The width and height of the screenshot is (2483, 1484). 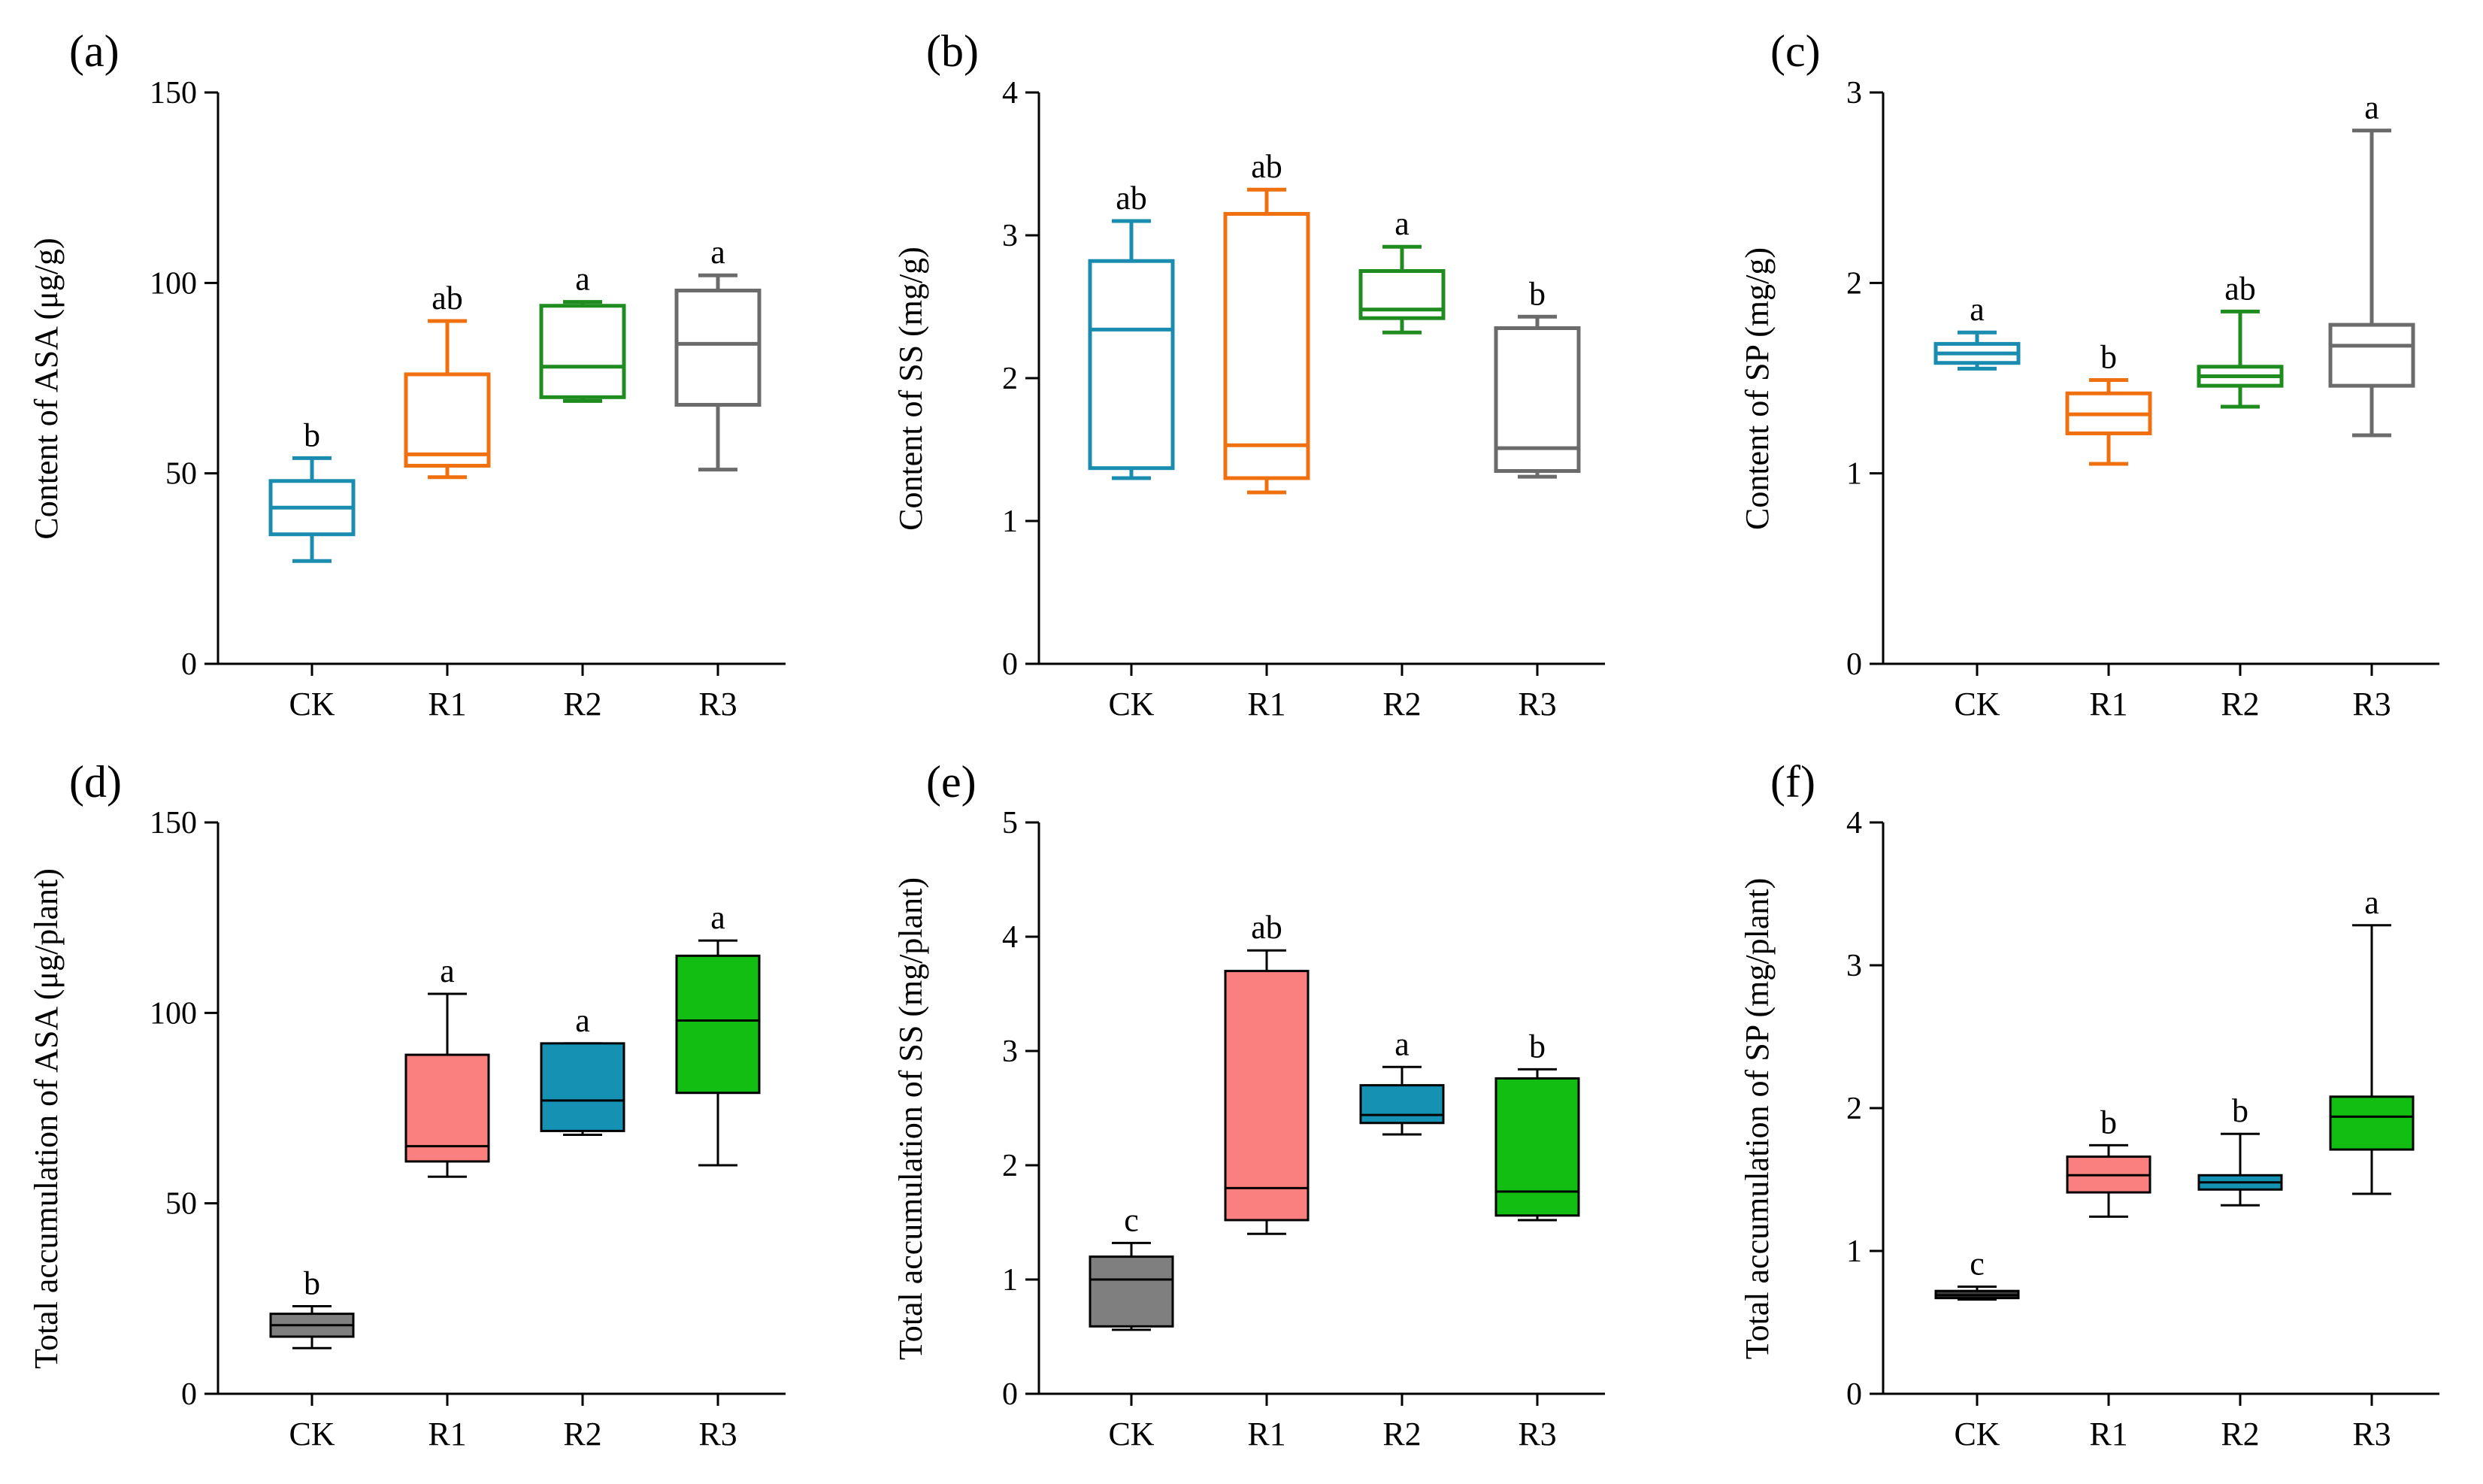 I want to click on chart-panel-3: (c) 0 1 2 3 Content of SP (mg/g) CK a R1 b R2 ab R3 a, so click(x=2089, y=374).